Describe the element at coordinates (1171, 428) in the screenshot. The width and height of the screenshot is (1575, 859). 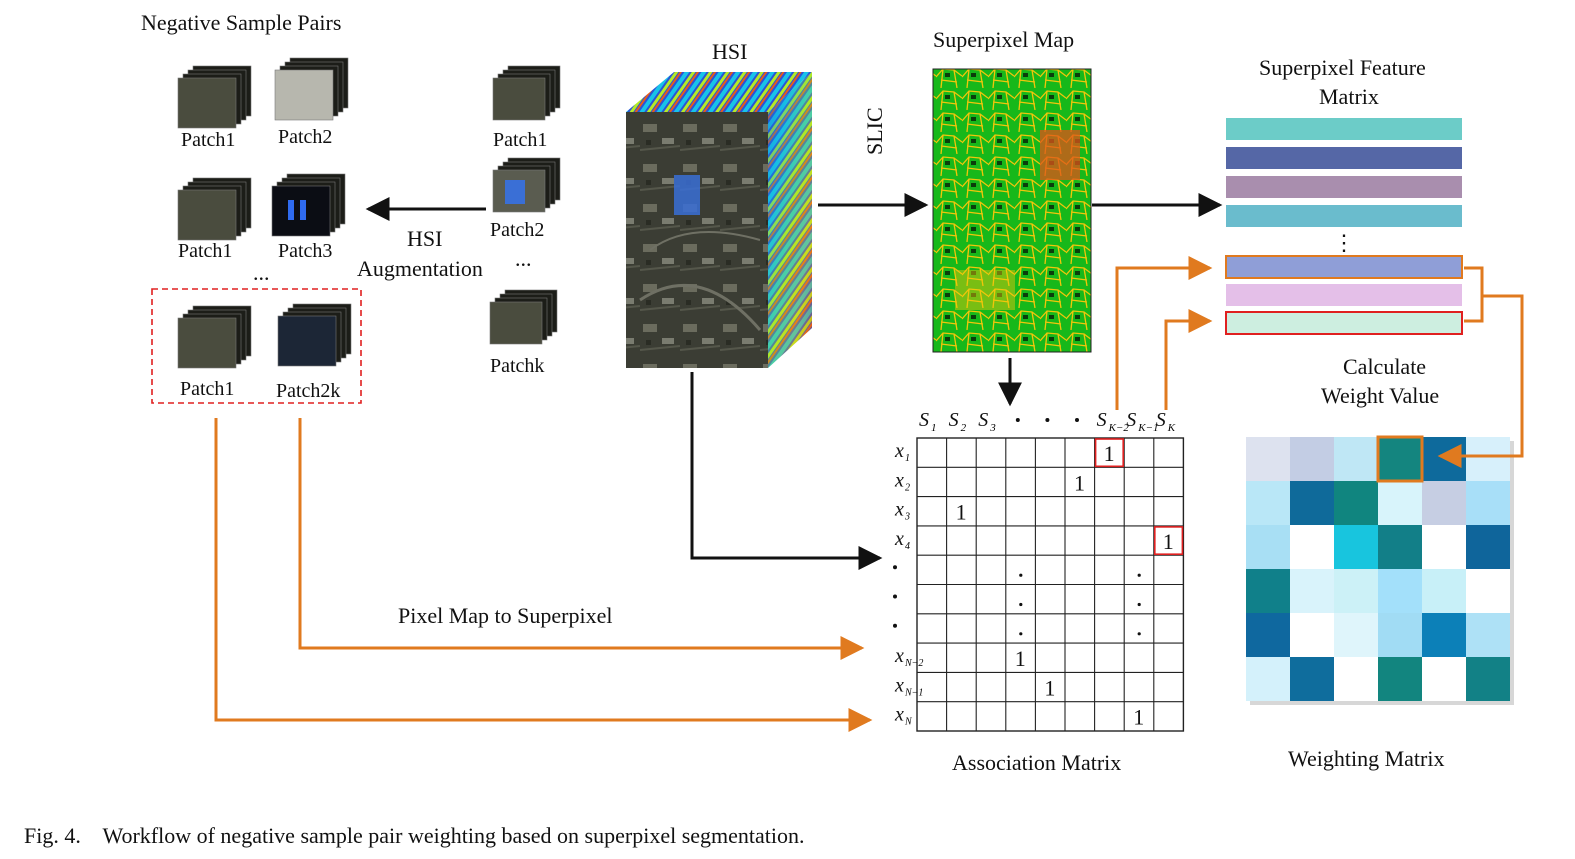
I see `col-sub-6: K` at that location.